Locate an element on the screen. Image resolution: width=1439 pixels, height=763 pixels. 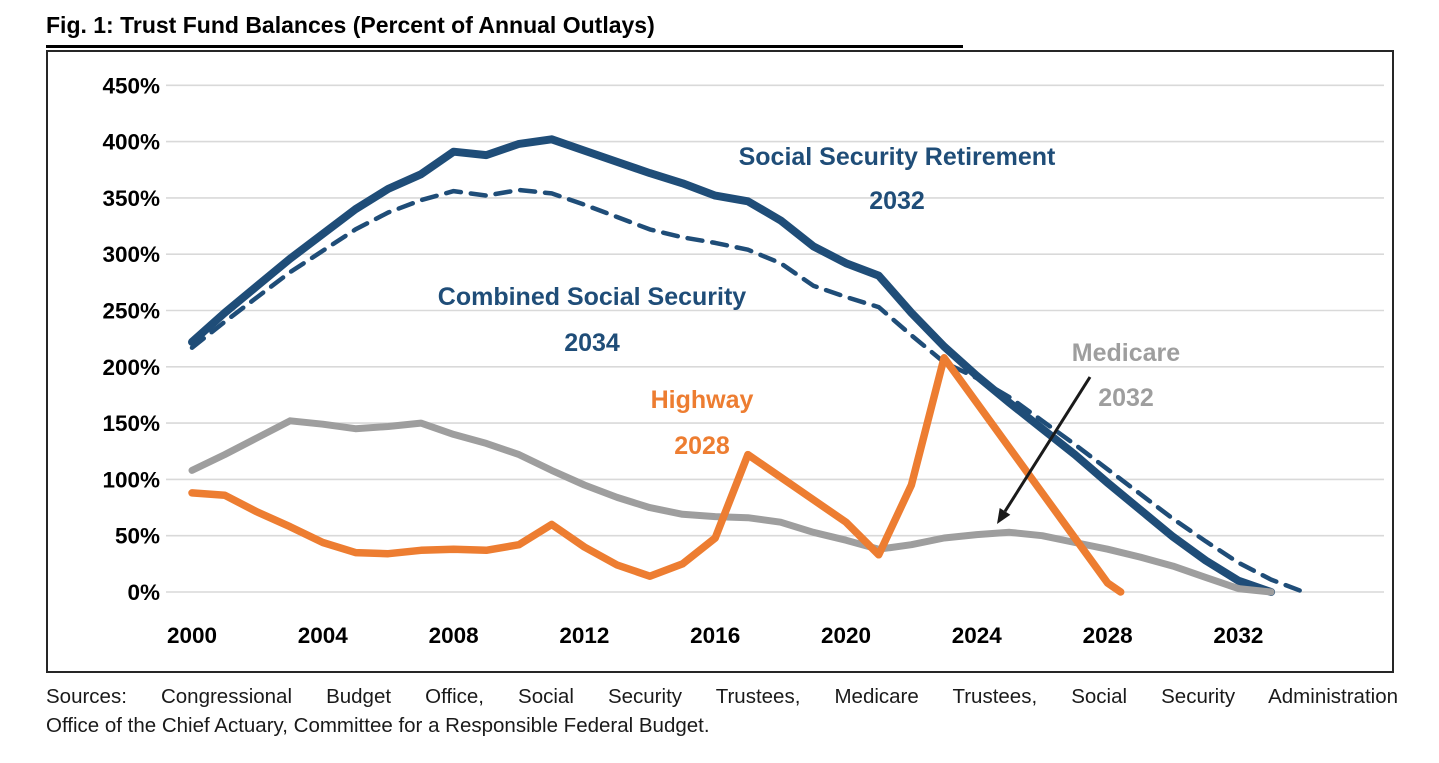
xtick-label-2008: 2008 is located at coordinates (454, 635).